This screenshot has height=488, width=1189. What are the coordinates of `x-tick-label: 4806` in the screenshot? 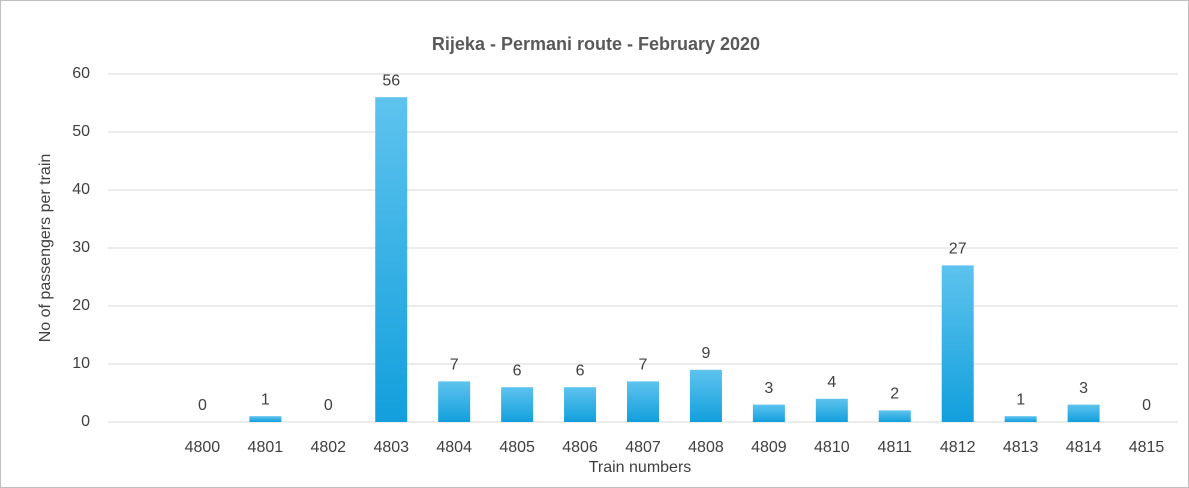 It's located at (580, 447).